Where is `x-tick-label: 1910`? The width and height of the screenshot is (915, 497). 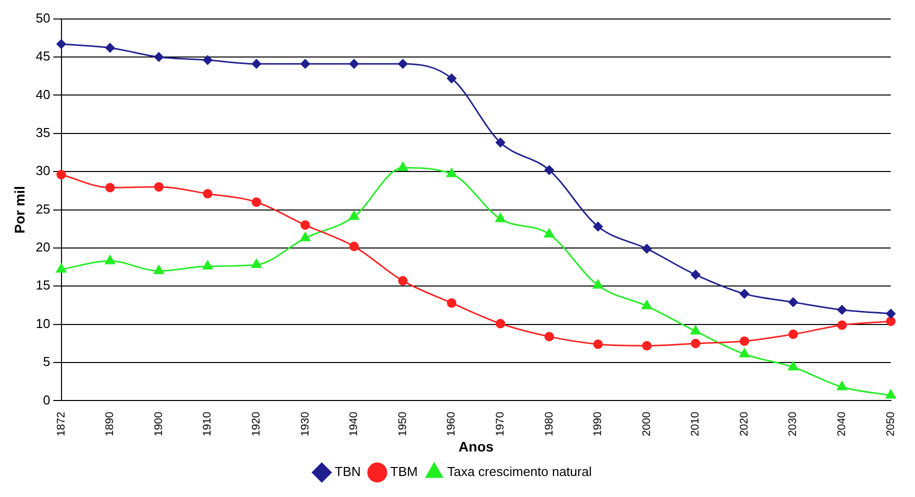
x-tick-label: 1910 is located at coordinates (208, 424).